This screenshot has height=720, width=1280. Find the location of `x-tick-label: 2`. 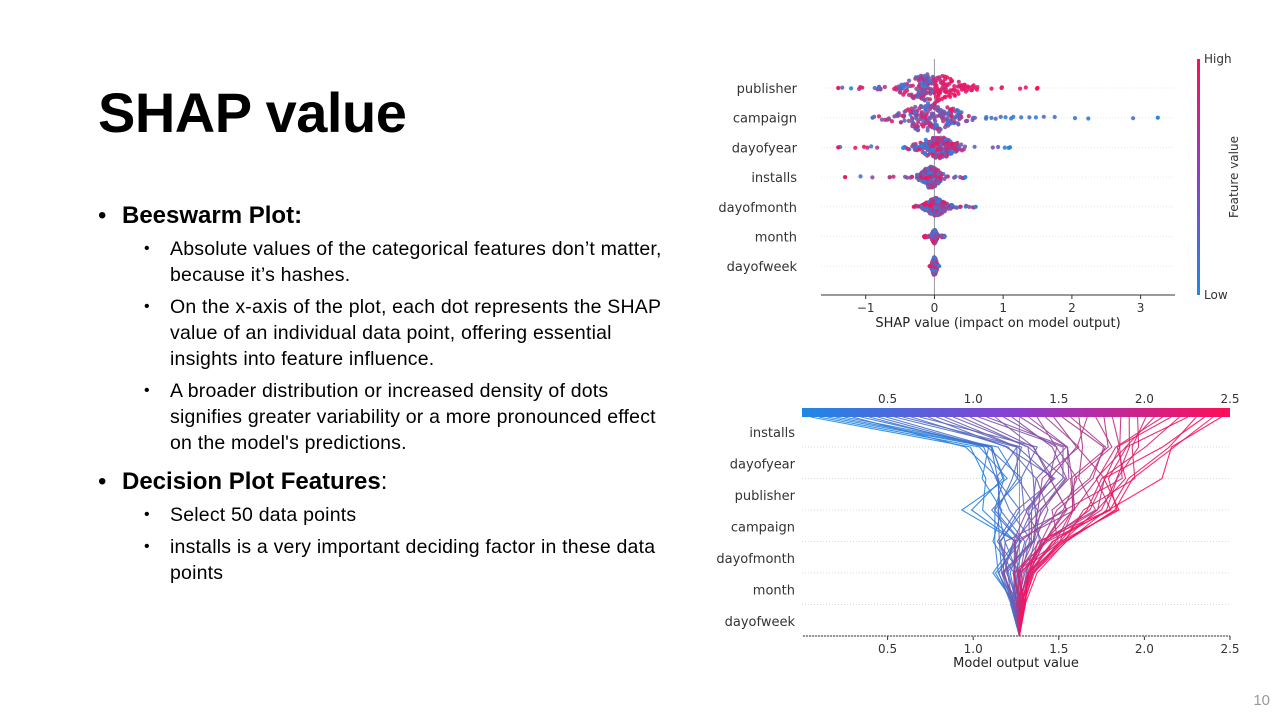

x-tick-label: 2 is located at coordinates (1072, 308).